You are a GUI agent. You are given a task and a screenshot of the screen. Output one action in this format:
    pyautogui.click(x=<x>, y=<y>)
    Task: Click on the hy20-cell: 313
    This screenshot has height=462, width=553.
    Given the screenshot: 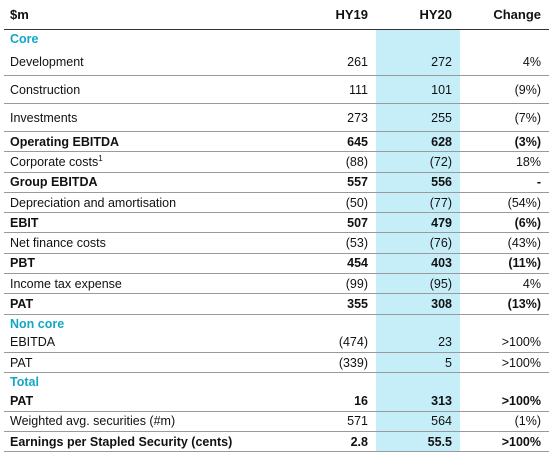 What is the action you would take?
    pyautogui.click(x=418, y=401)
    